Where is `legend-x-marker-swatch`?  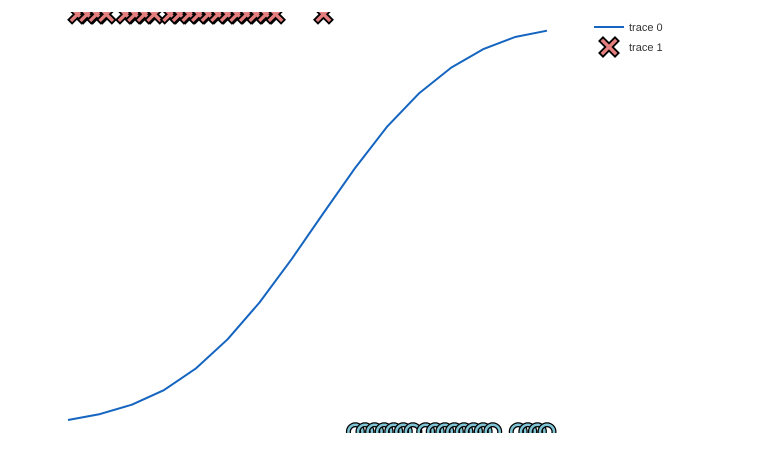 legend-x-marker-swatch is located at coordinates (609, 47).